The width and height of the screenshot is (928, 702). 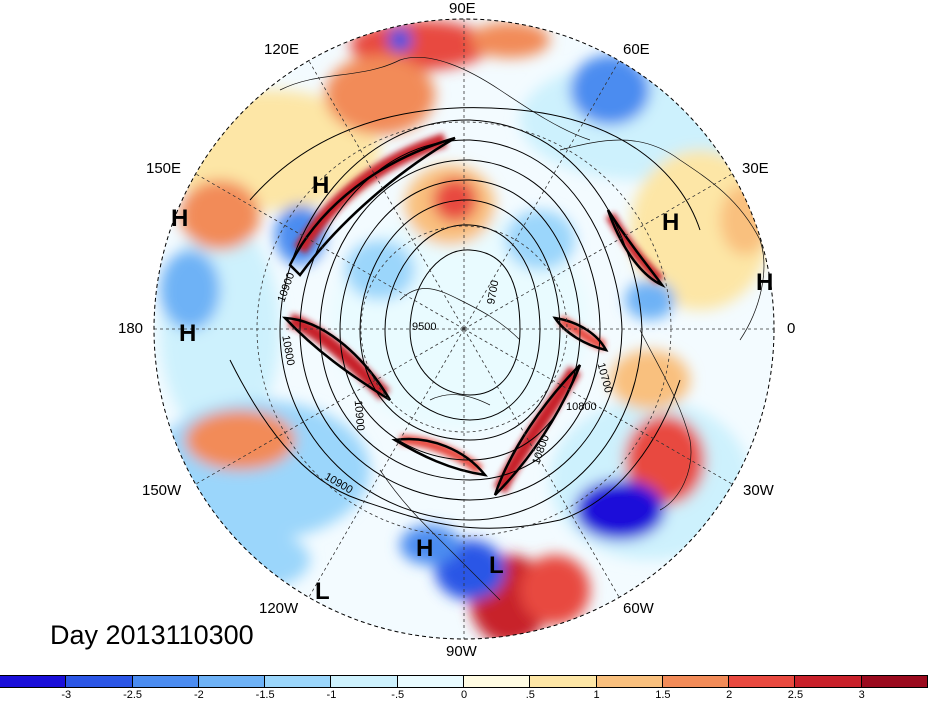 I want to click on lon-label-180: 180, so click(x=131, y=328).